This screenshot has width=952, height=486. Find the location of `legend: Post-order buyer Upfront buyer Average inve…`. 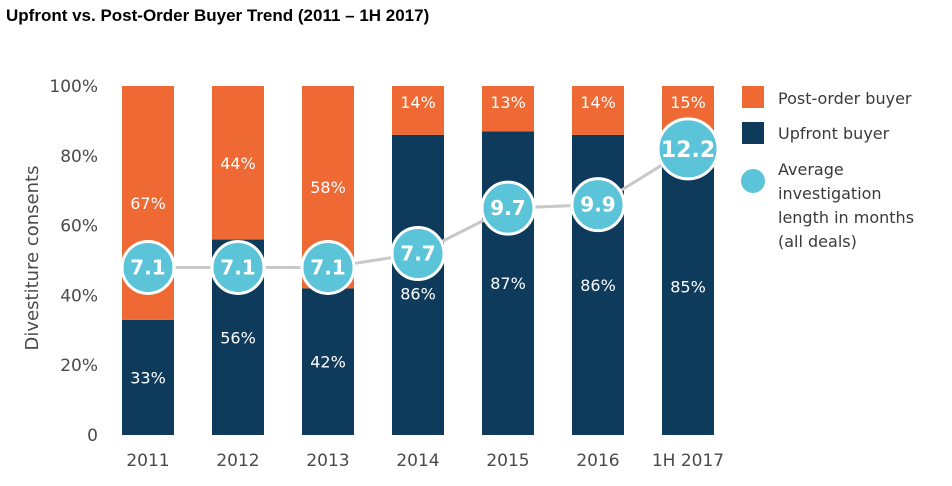

legend: Post-order buyer Upfront buyer Average inve… is located at coordinates (827, 168).